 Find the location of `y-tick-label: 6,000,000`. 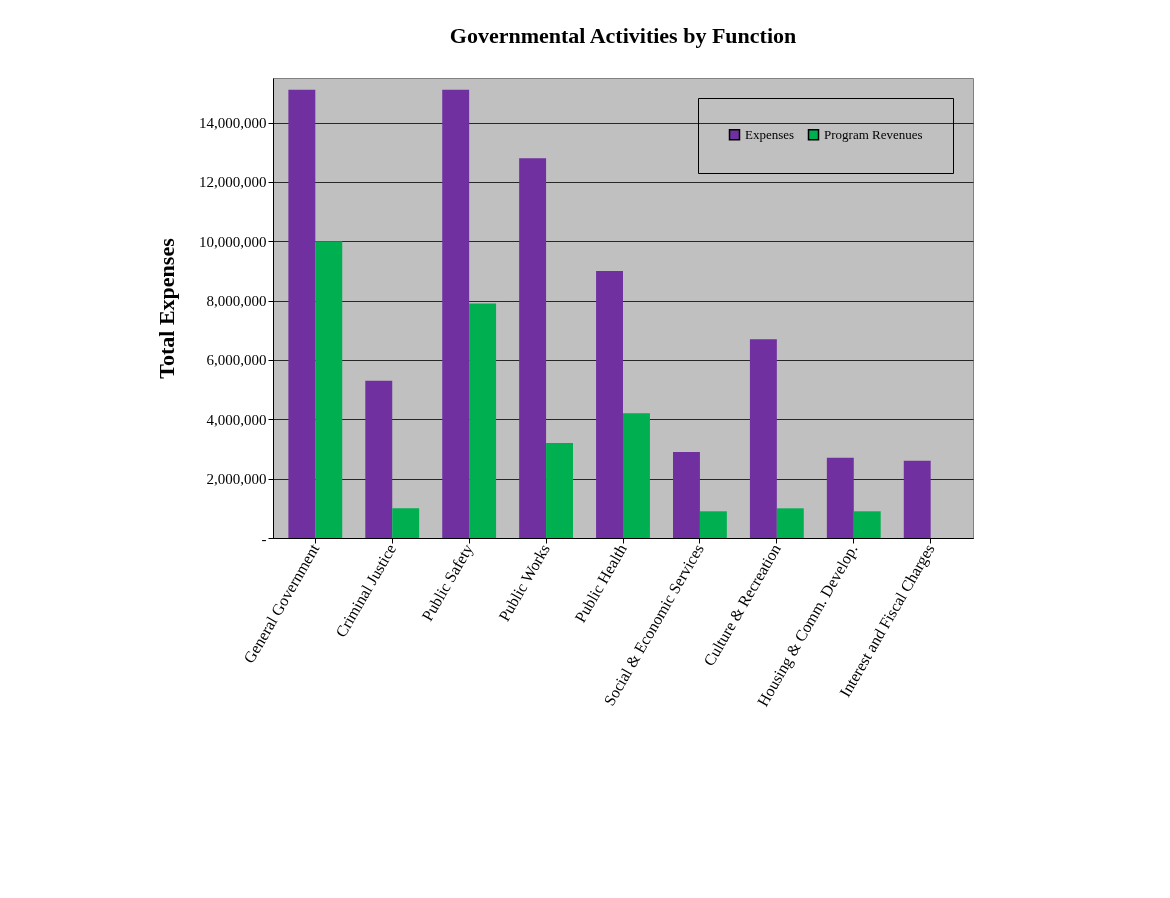

y-tick-label: 6,000,000 is located at coordinates (236, 360).